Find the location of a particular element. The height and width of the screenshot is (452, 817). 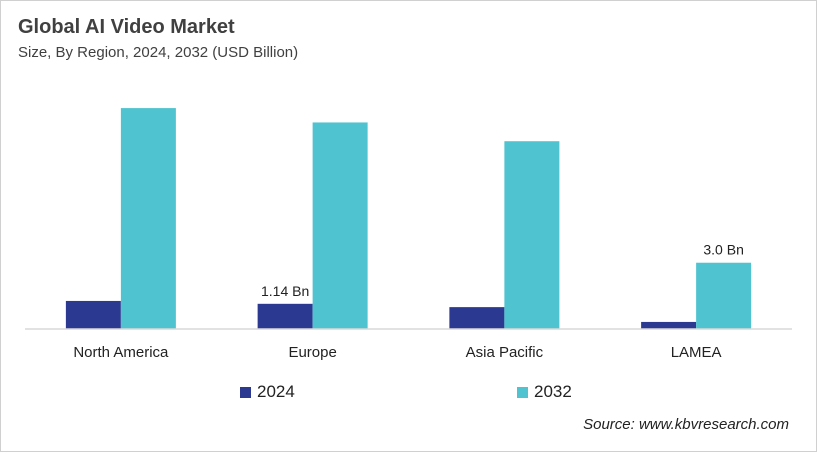

bar-europe-2032 is located at coordinates (340, 225).